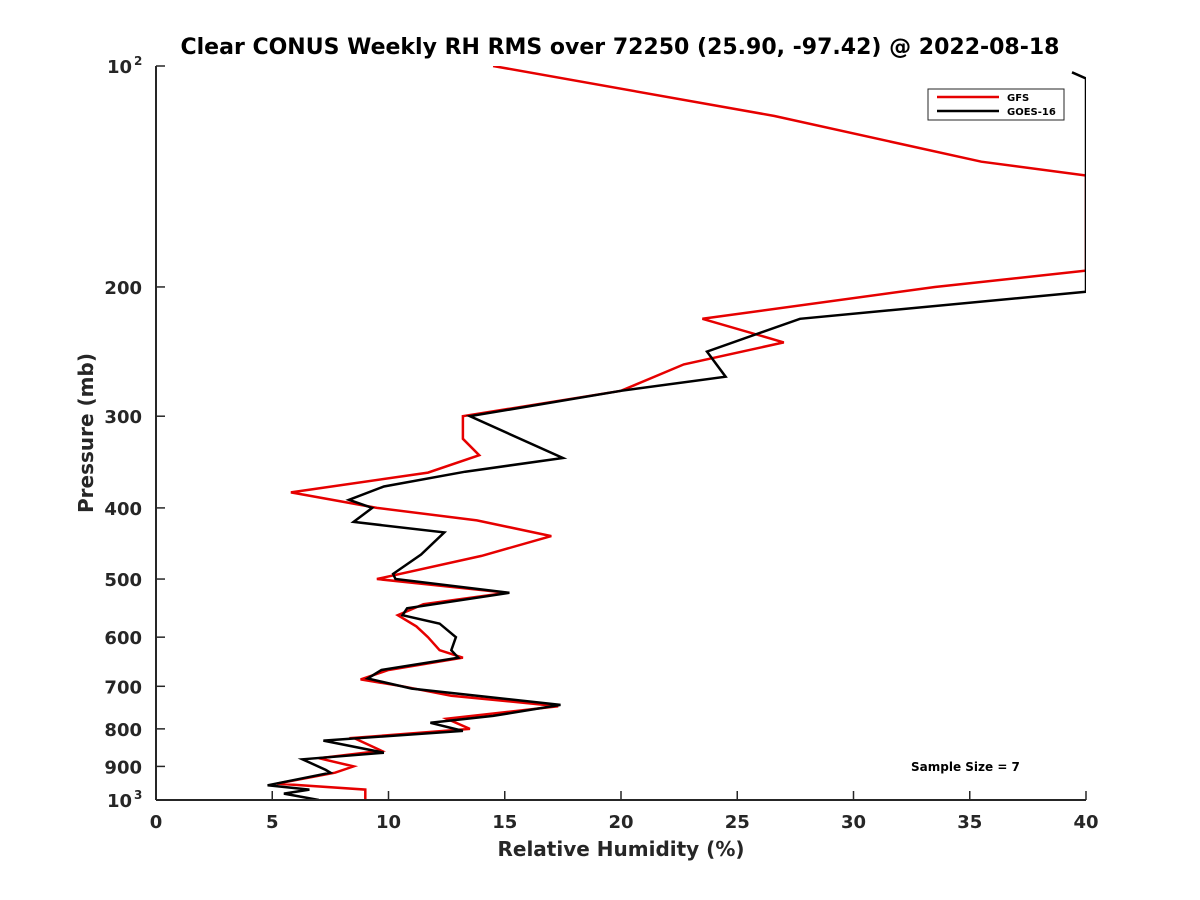 The height and width of the screenshot is (900, 1200). I want to click on legend-label-gfs: GFS, so click(1018, 98).